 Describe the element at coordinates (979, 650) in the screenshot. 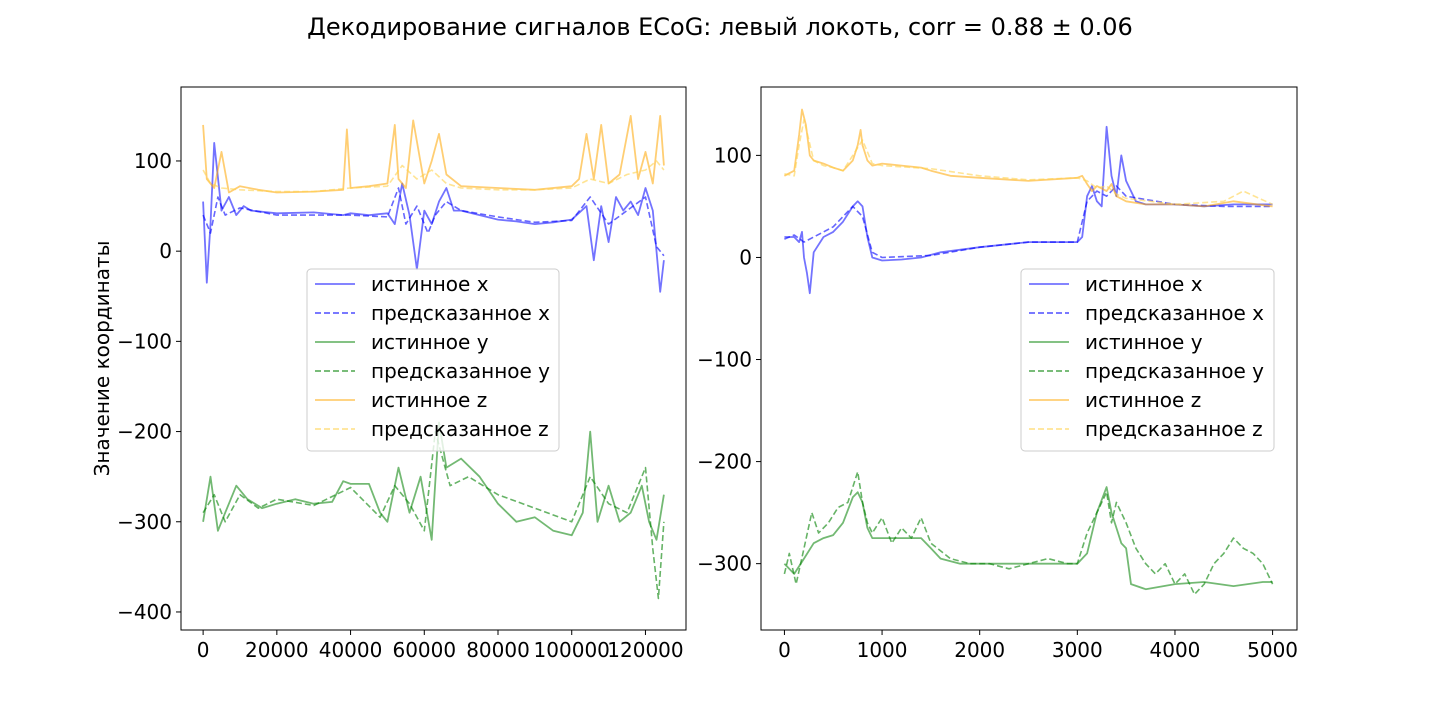

I see `x-tick-label: 2000` at that location.